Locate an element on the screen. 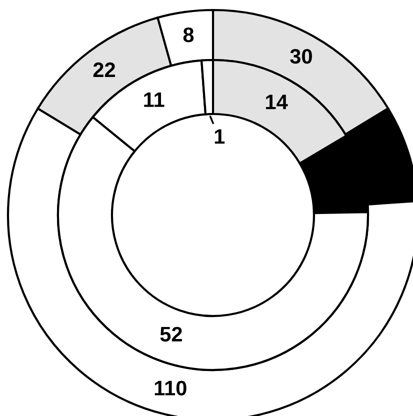 The width and height of the screenshot is (413, 416). data-label: 14 is located at coordinates (277, 102).